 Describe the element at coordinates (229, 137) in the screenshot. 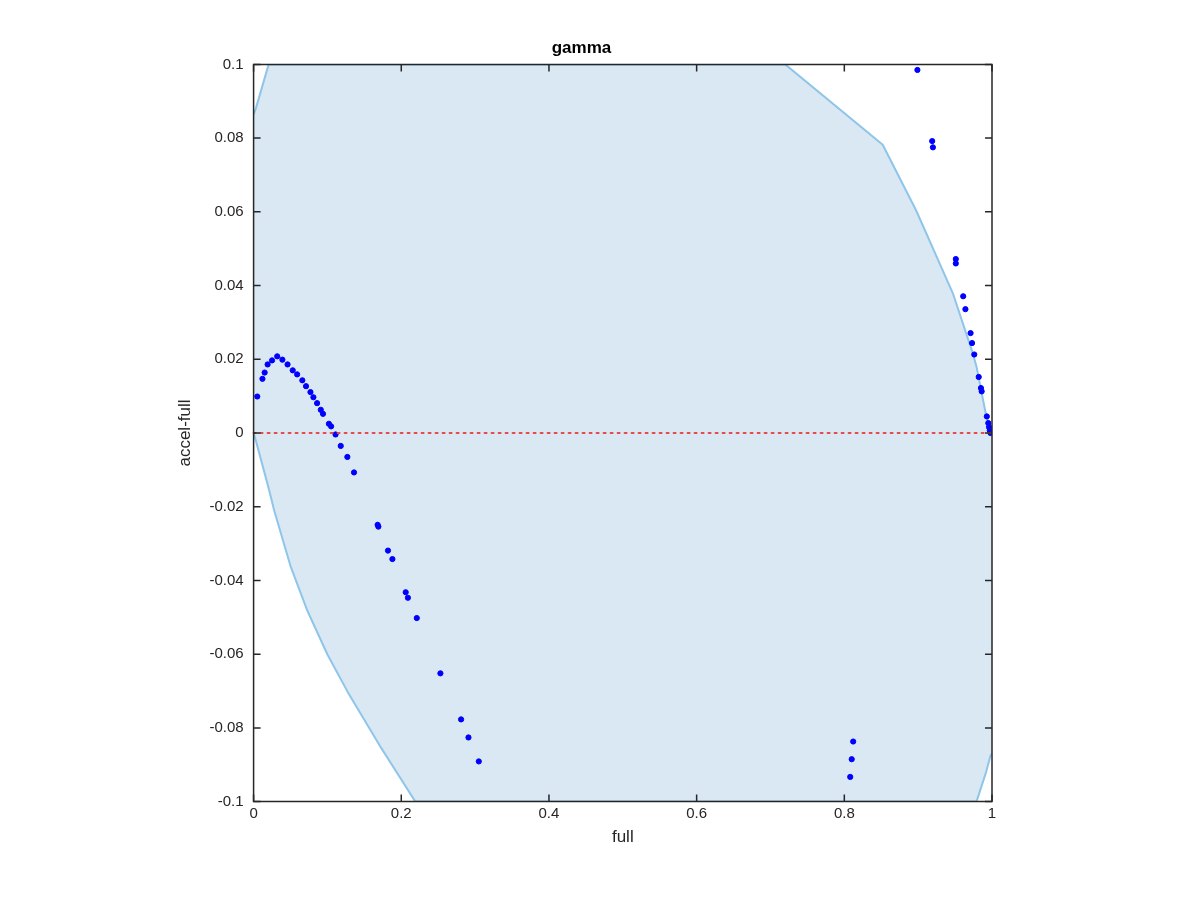

I see `y-tick-label: 0.08` at that location.